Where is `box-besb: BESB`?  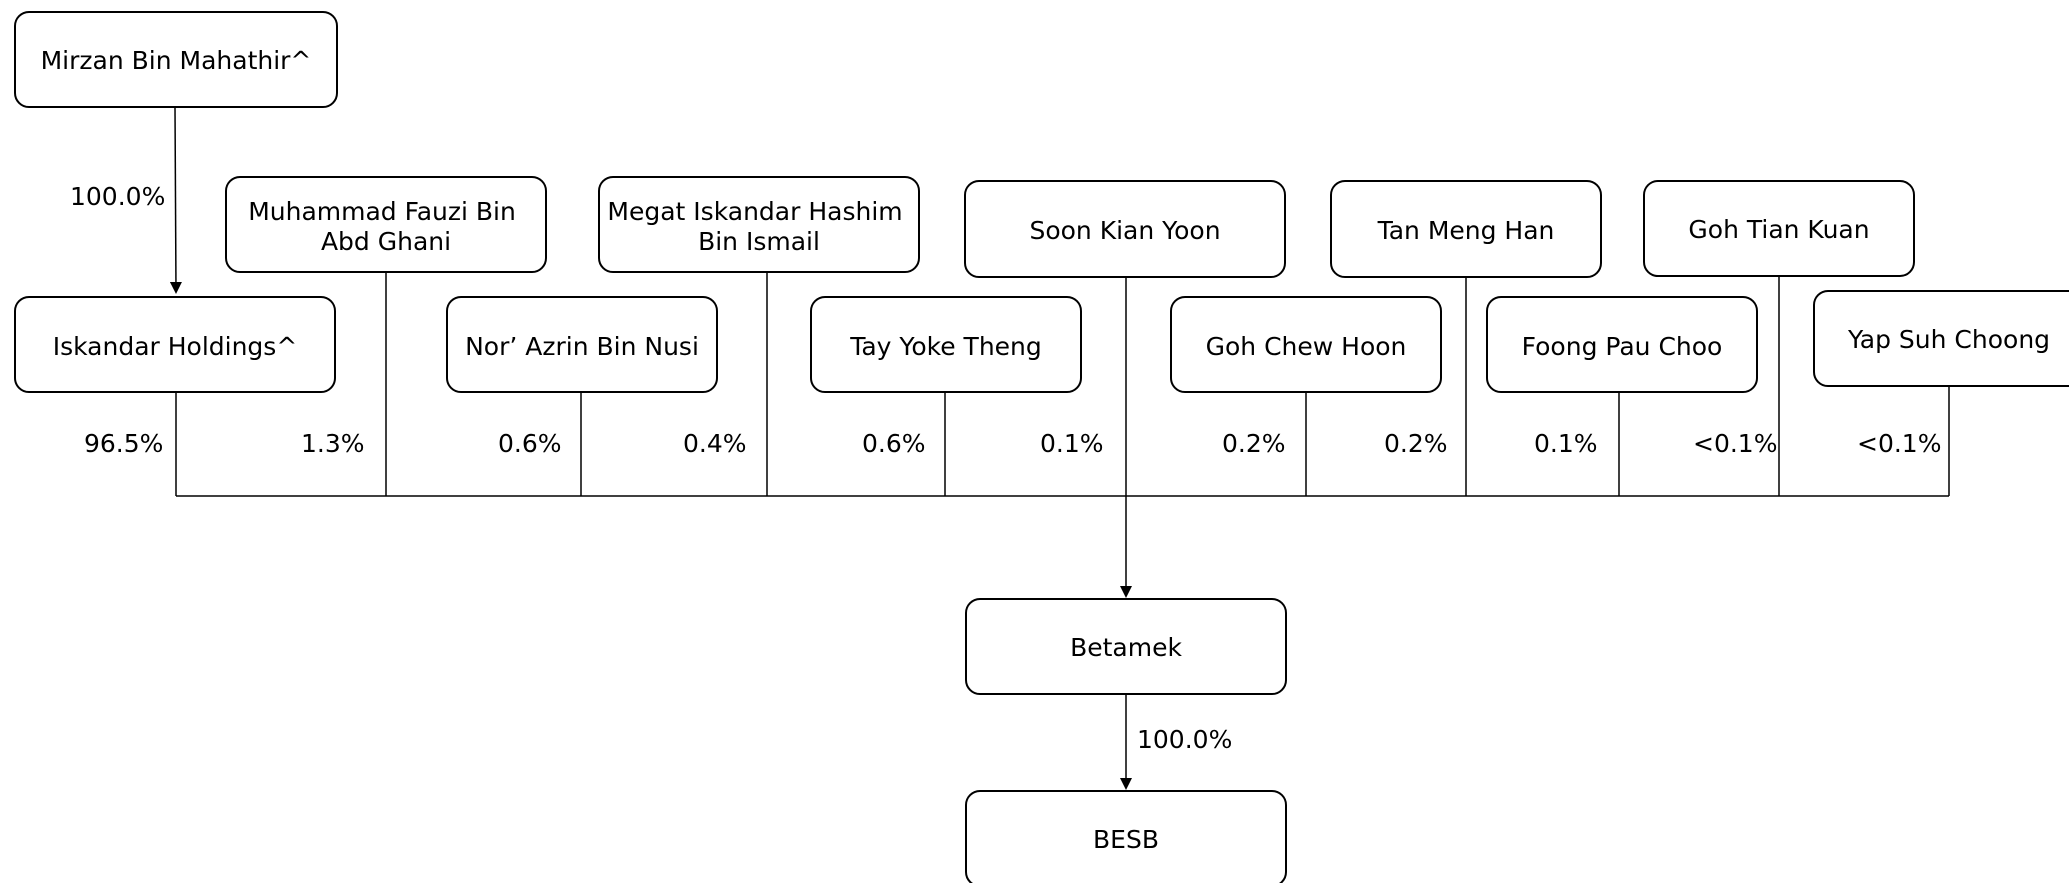 box-besb: BESB is located at coordinates (1126, 836).